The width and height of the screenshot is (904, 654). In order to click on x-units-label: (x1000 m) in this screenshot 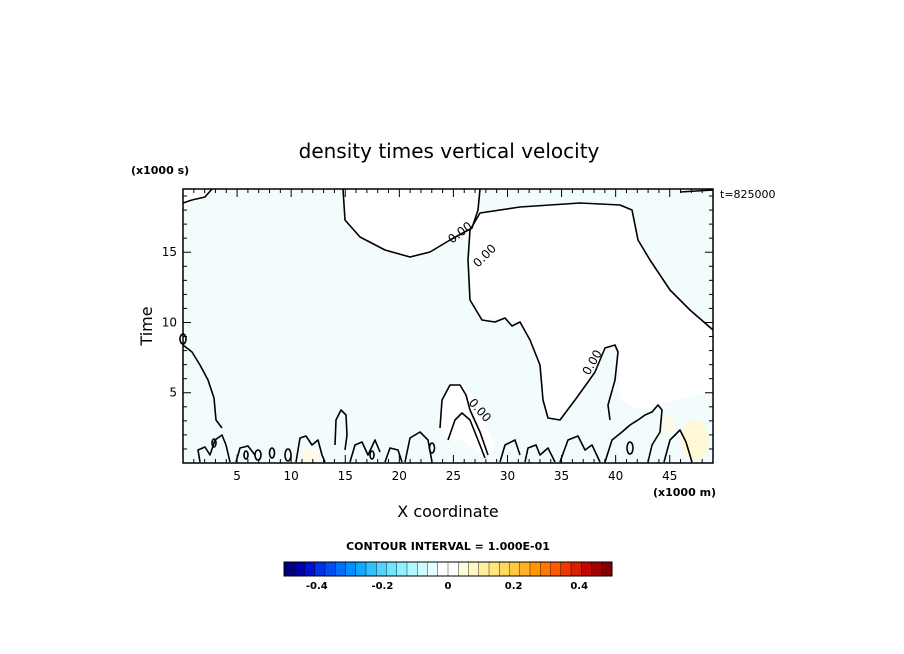, I will do `click(684, 492)`.